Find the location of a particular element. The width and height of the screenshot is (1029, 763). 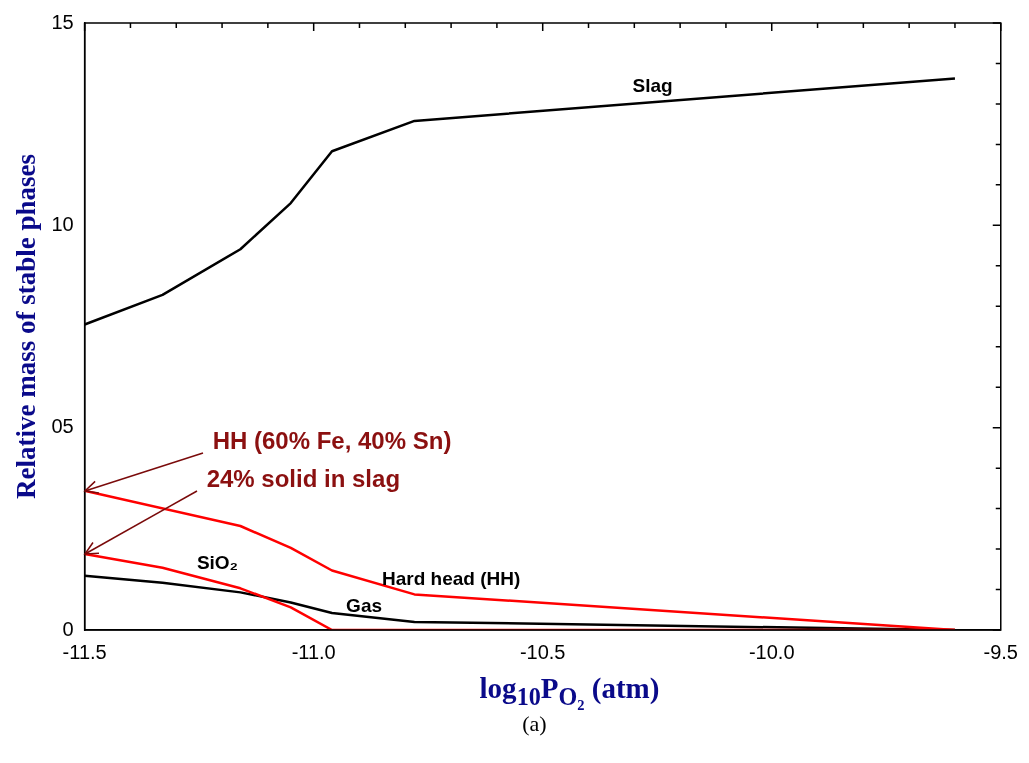

text: (a) is located at coordinates (534, 723).